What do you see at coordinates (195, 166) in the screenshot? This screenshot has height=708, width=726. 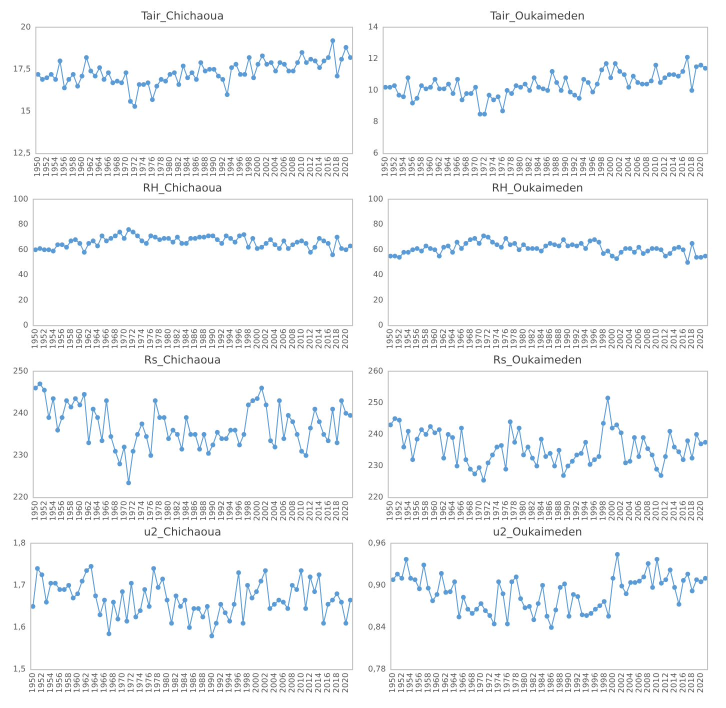 I see `x-tick-label: 1986` at bounding box center [195, 166].